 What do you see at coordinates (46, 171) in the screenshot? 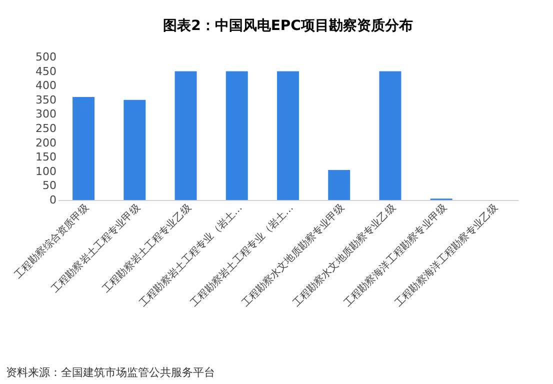
I see `y-tick-label: 100` at bounding box center [46, 171].